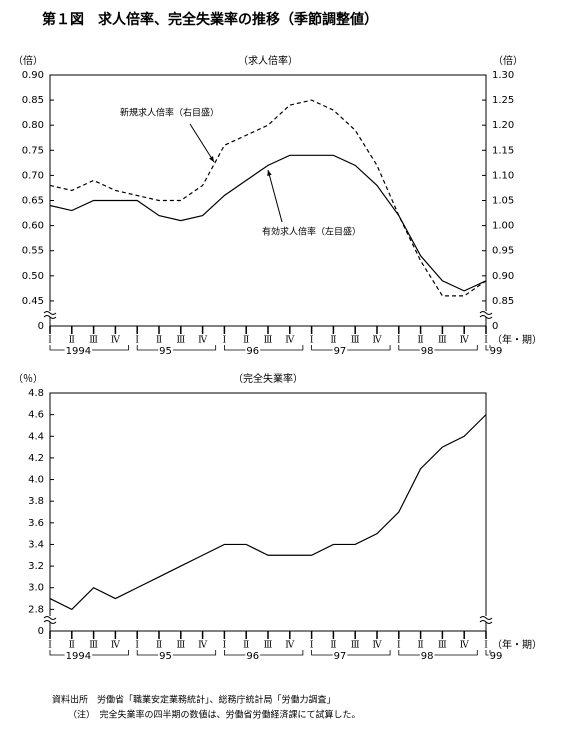 The height and width of the screenshot is (740, 563). Describe the element at coordinates (36, 480) in the screenshot. I see `y-tick-label: 4.0` at that location.